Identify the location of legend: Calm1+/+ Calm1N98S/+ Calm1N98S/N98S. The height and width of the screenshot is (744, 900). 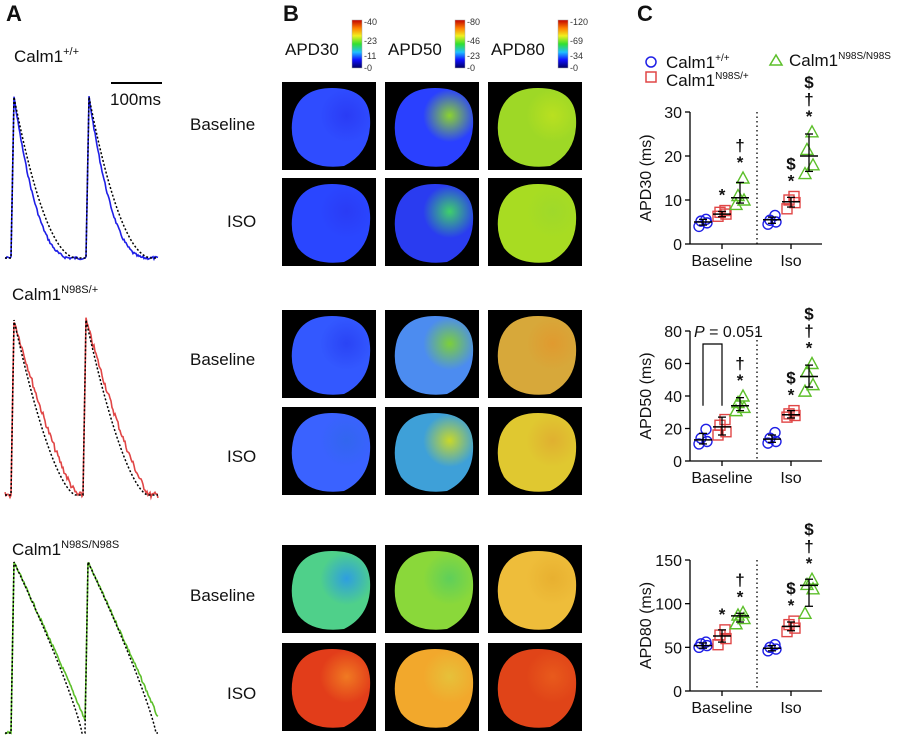
(768, 70).